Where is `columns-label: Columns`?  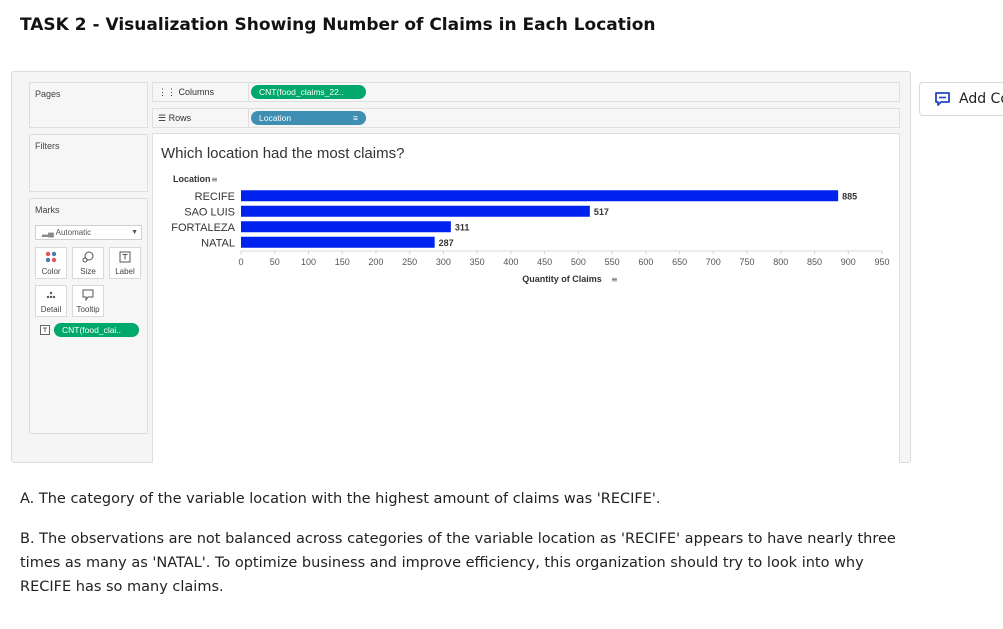
columns-label: Columns is located at coordinates (196, 92).